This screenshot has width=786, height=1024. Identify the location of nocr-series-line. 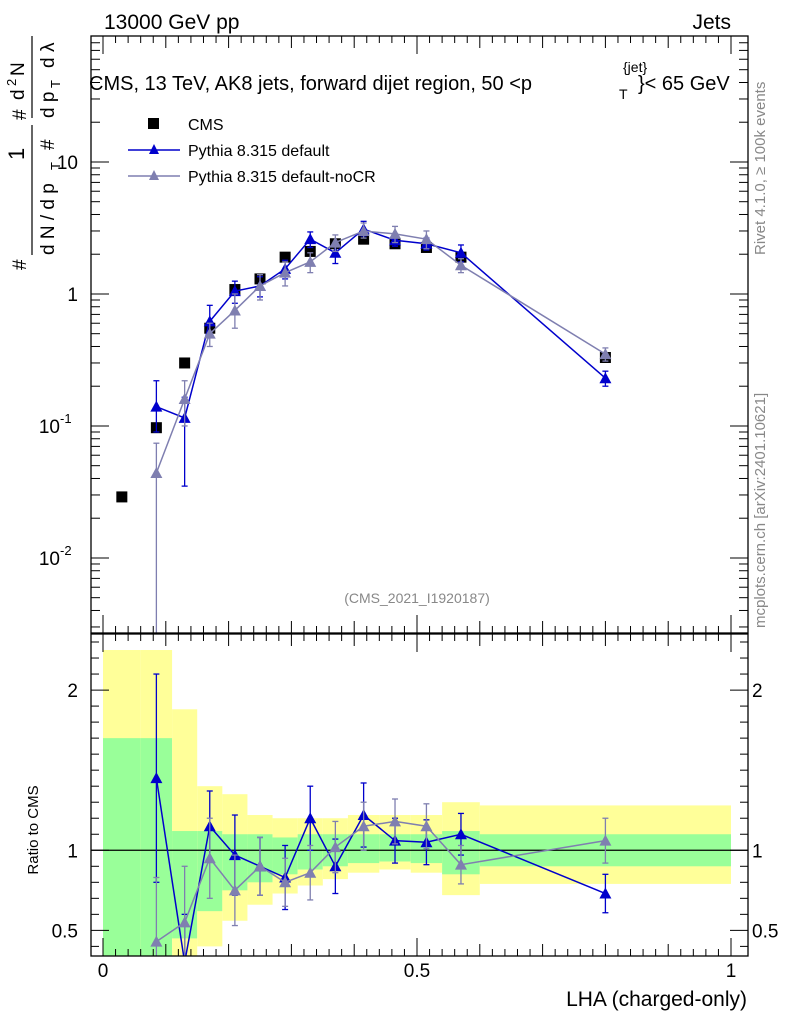
(380, 352).